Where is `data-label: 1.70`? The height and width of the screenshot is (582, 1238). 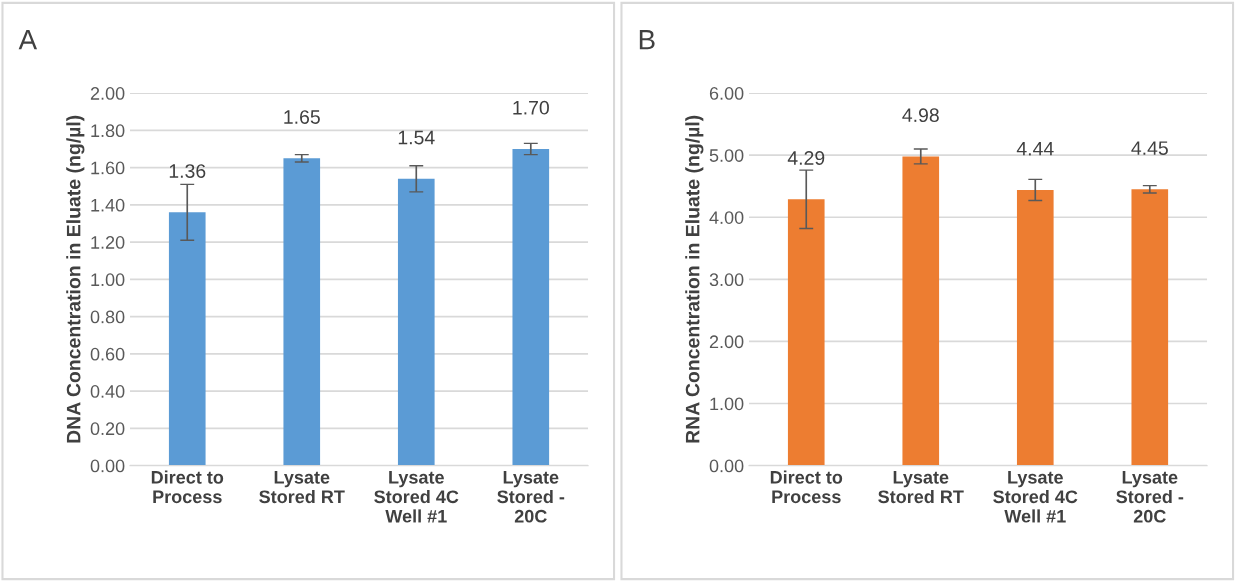
data-label: 1.70 is located at coordinates (531, 107).